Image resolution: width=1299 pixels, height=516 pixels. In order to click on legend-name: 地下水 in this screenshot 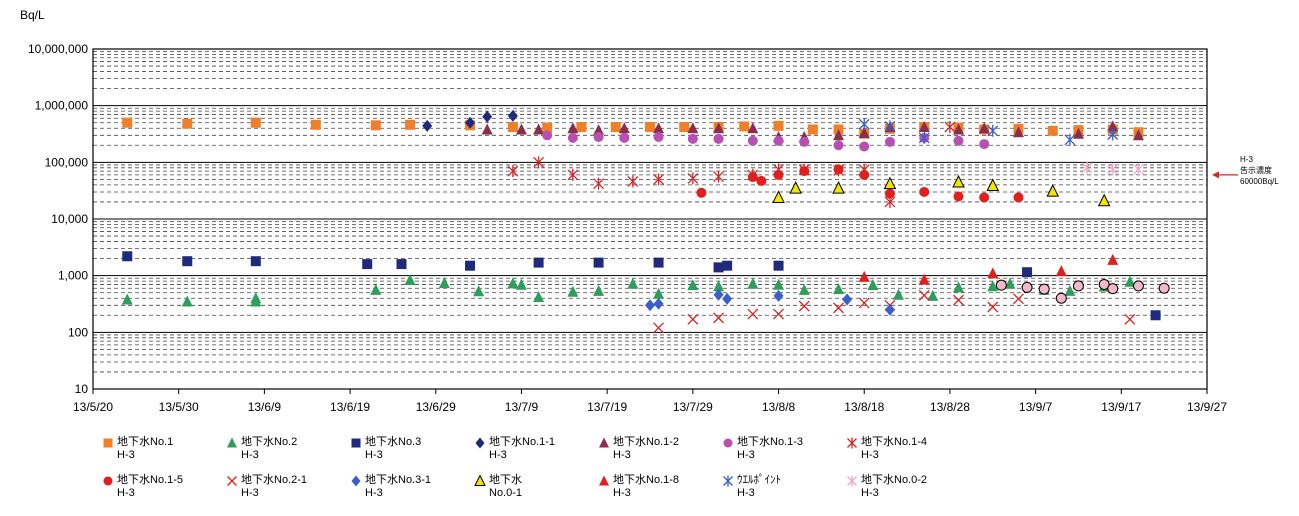, I will do `click(505, 480)`.